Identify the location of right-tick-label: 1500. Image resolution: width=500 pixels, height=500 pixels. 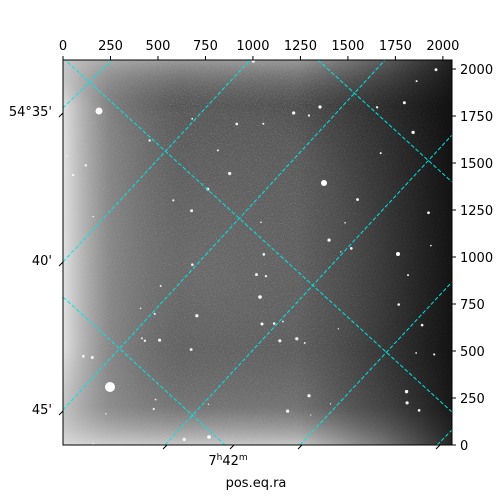
(476, 164).